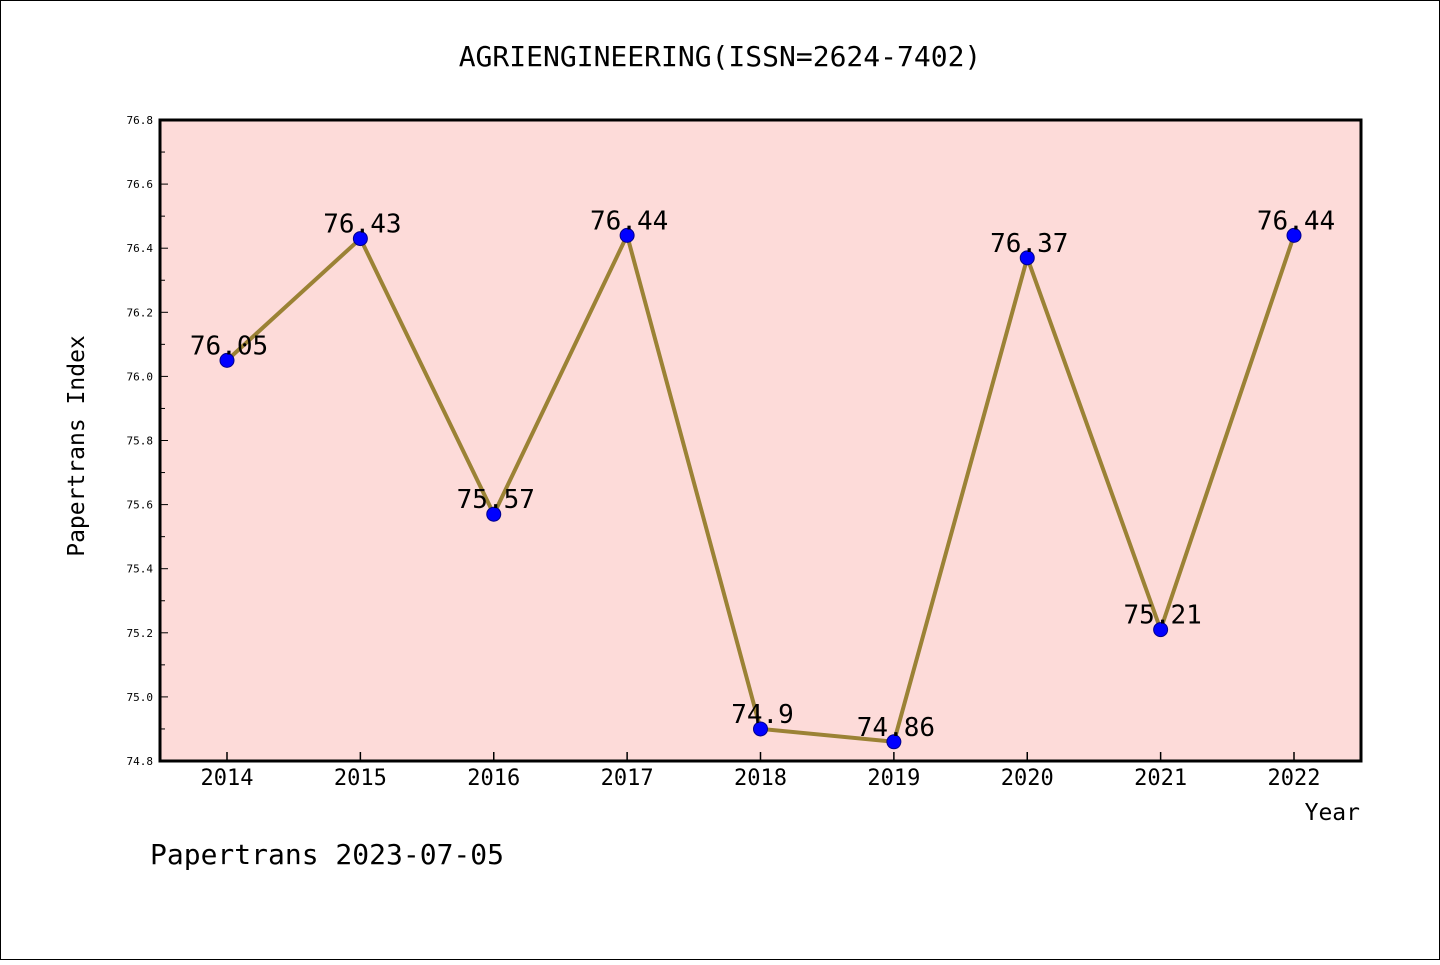 This screenshot has height=965, width=1440. What do you see at coordinates (140, 633) in the screenshot?
I see `y-tick-label: 75.2` at bounding box center [140, 633].